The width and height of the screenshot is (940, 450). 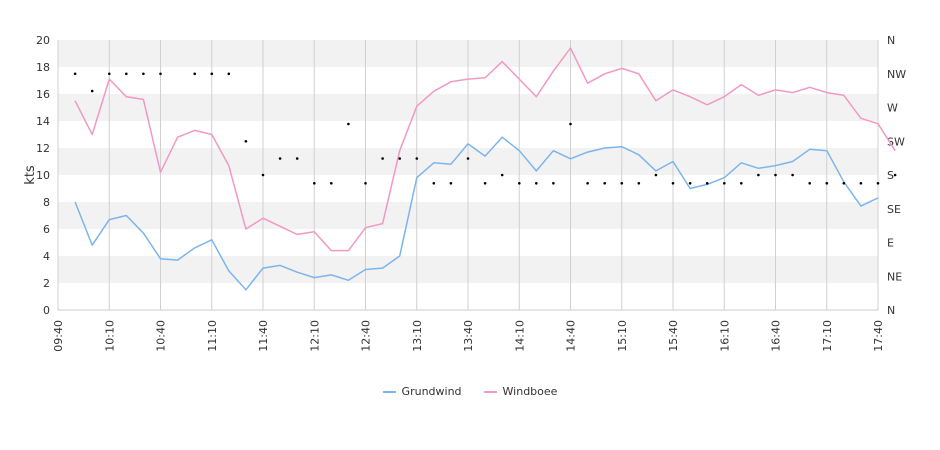 I want to click on legend-label-windboee: Windboee, so click(x=530, y=391).